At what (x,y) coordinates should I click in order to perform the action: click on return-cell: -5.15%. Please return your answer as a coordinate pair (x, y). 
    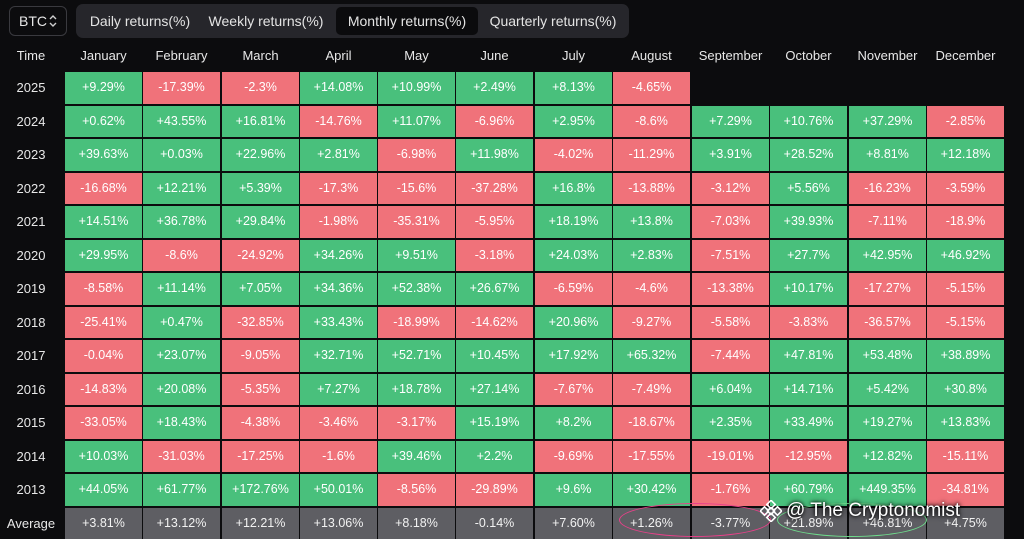
    Looking at the image, I should click on (965, 323).